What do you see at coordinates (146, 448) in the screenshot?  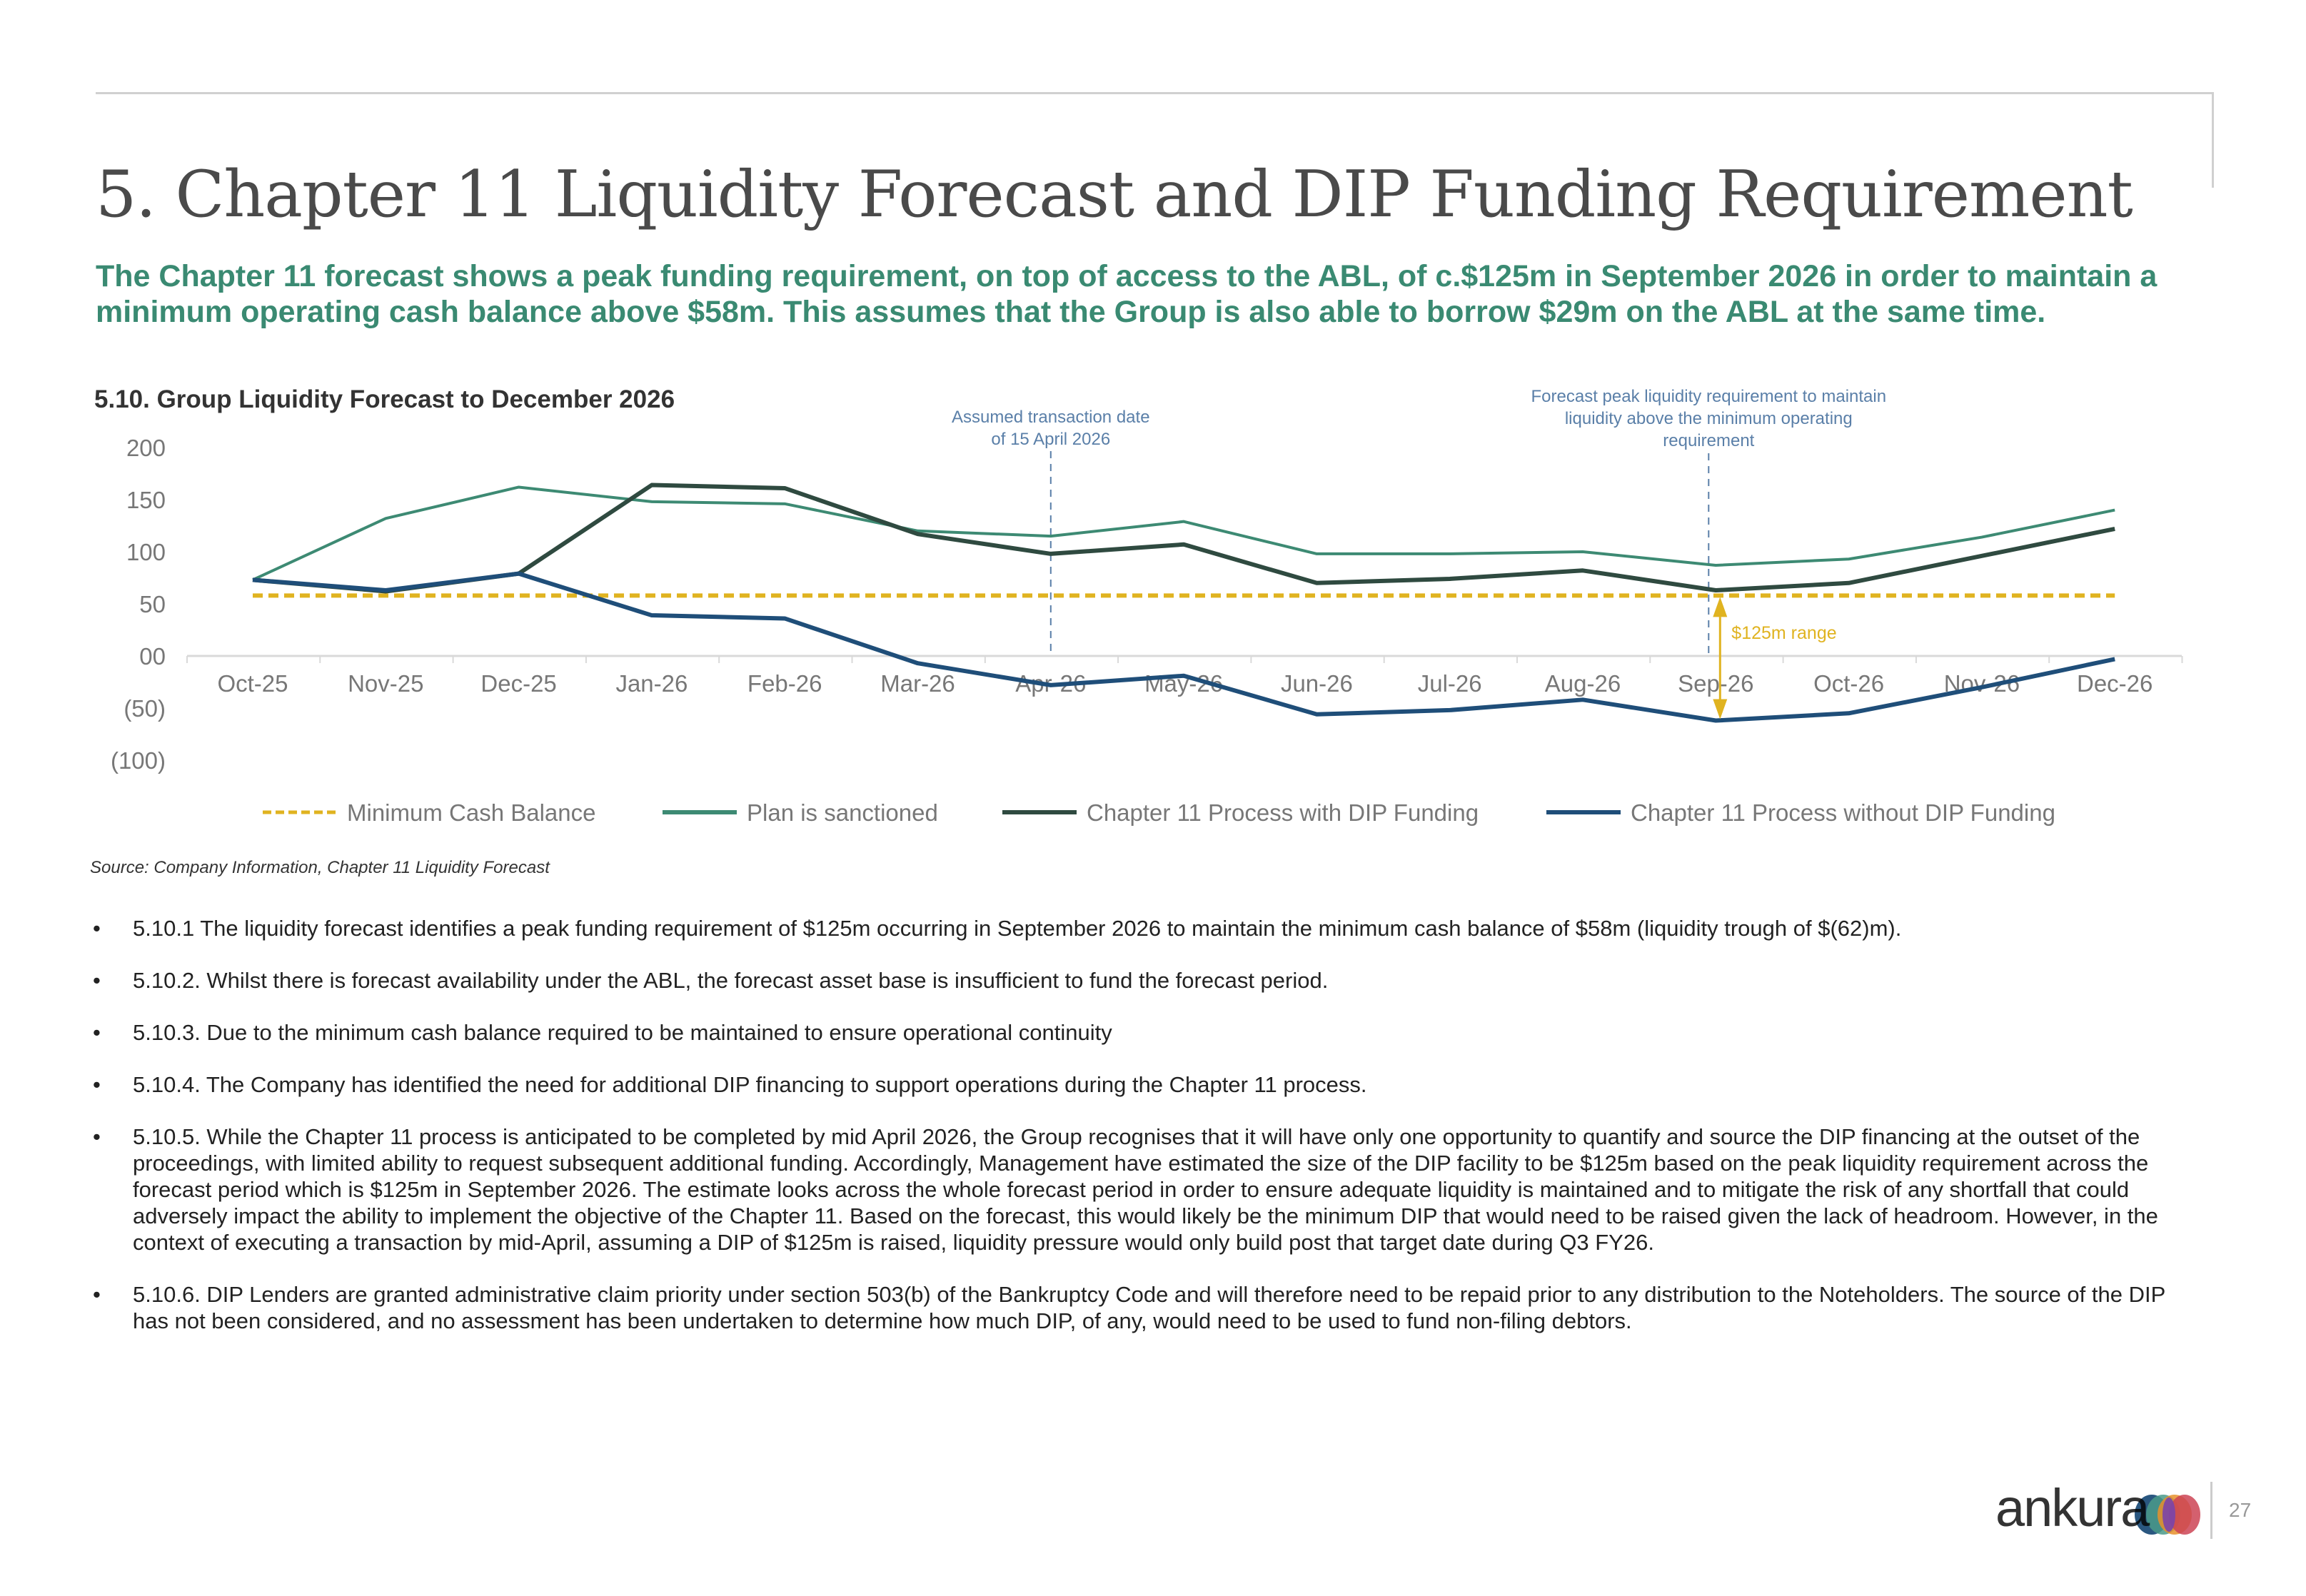 I see `y-tick-label: 200` at bounding box center [146, 448].